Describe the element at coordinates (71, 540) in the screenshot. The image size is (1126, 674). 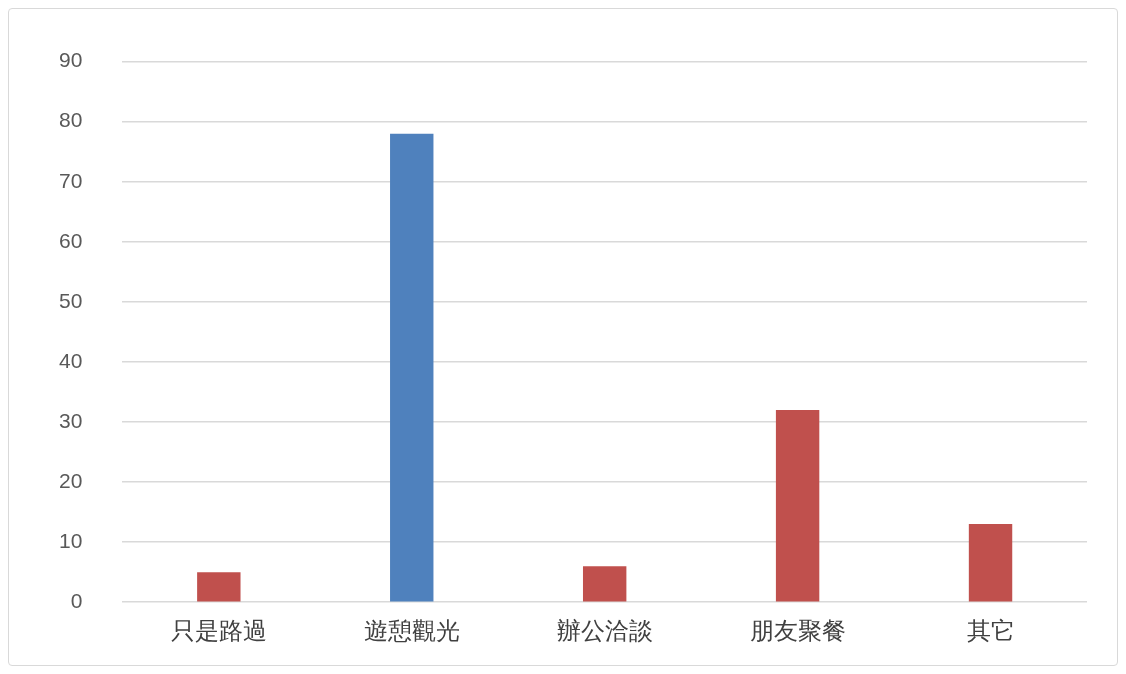
I see `y-tick-label: 10` at that location.